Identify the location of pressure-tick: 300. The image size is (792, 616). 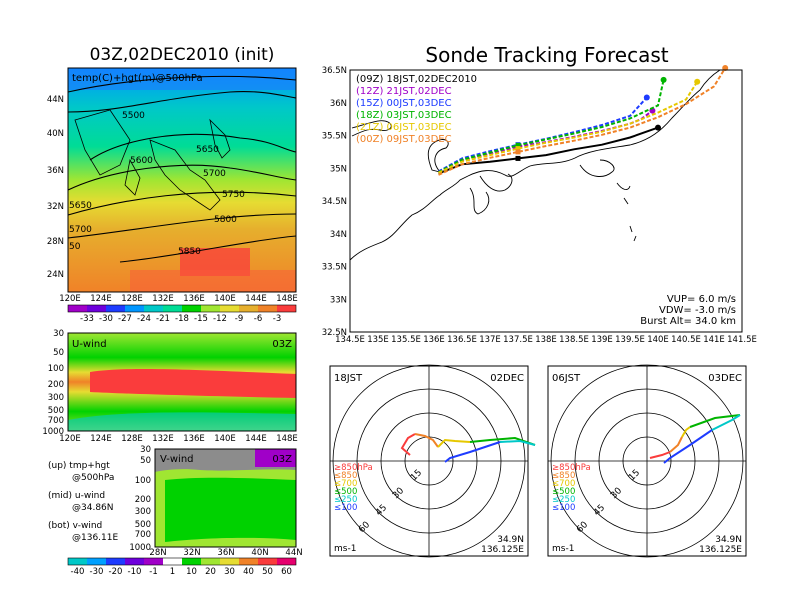
(143, 512).